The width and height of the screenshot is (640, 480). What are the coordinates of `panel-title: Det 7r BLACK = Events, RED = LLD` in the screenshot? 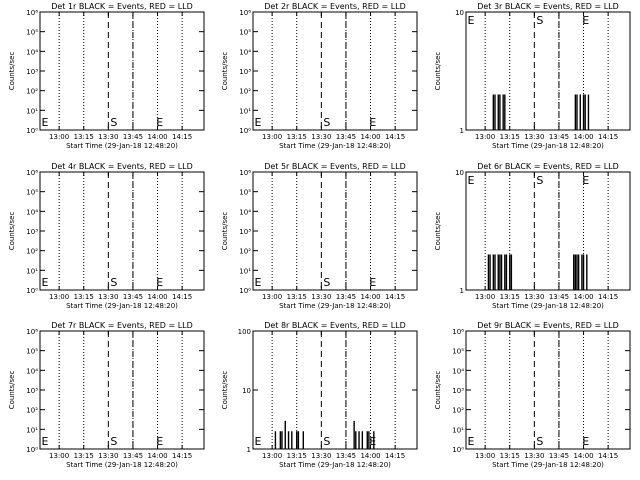 It's located at (122, 325).